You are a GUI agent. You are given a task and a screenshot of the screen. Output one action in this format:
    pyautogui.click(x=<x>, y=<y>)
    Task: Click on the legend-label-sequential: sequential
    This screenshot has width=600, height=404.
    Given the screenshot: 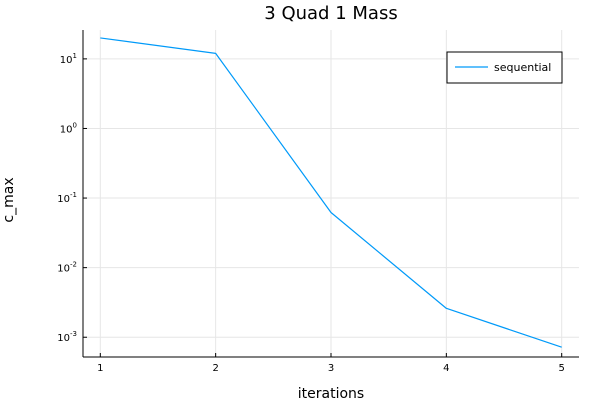 What is the action you would take?
    pyautogui.click(x=522, y=67)
    